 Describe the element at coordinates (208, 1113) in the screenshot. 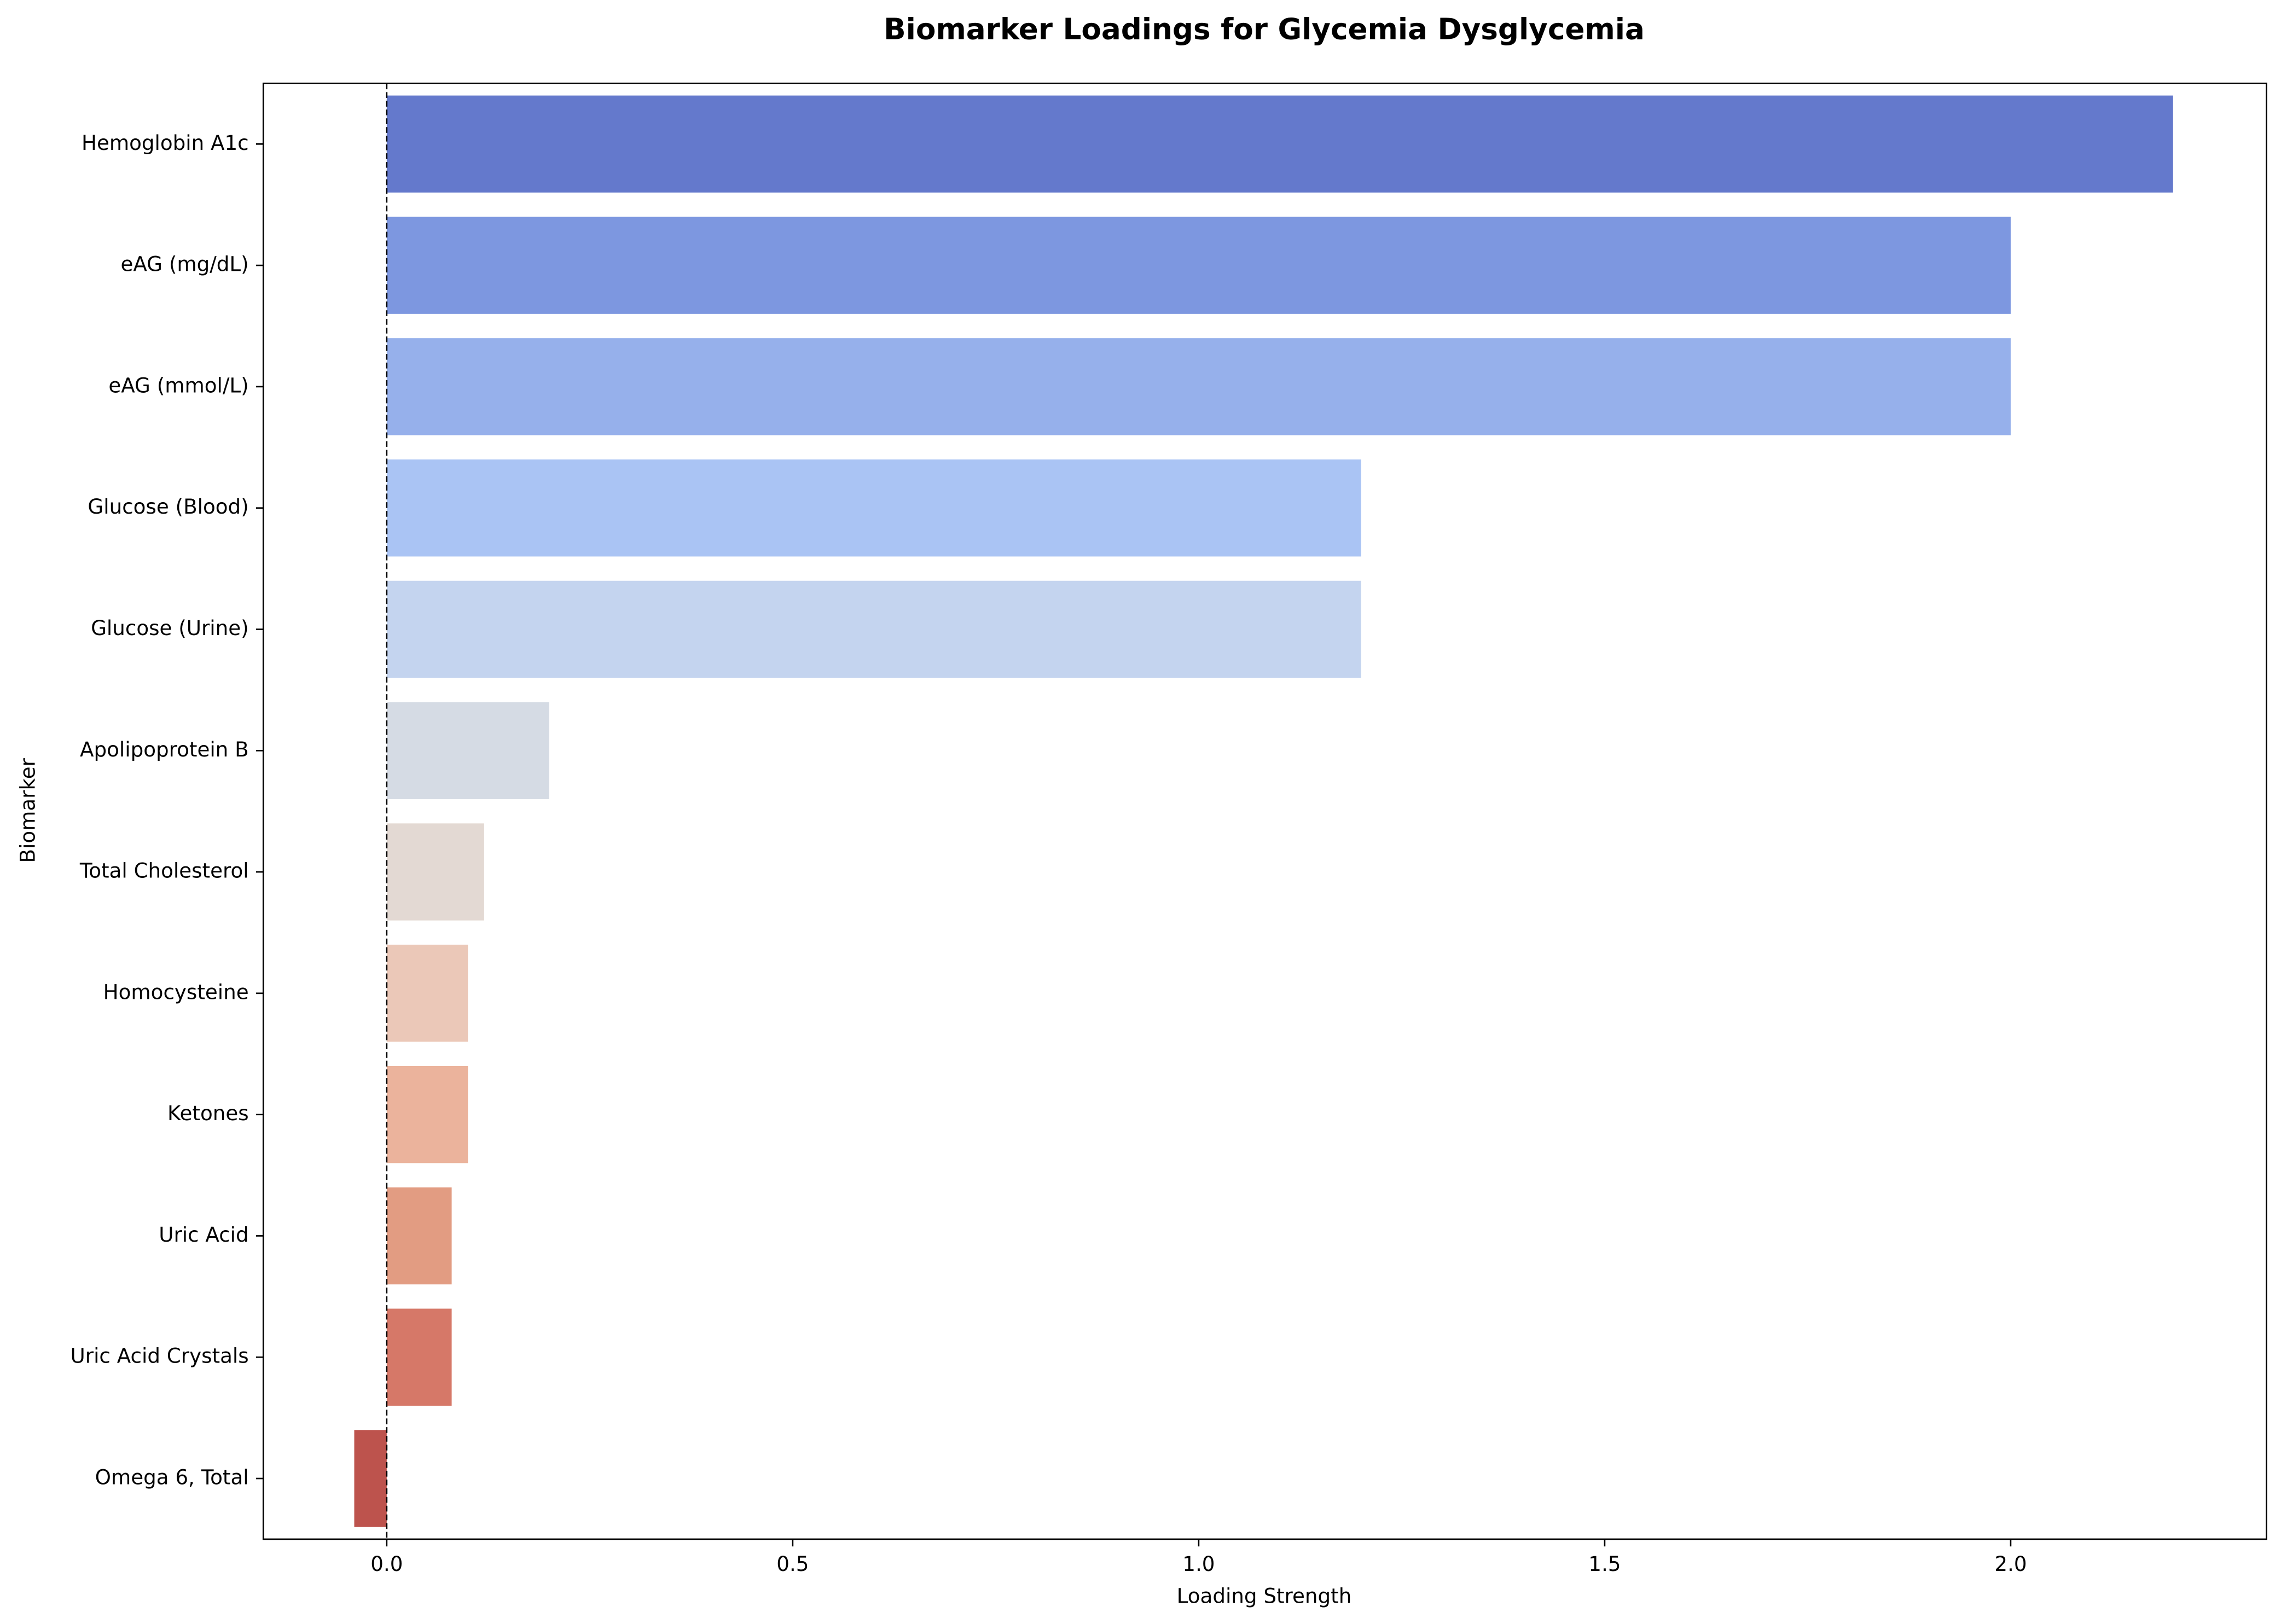

I see `y-tick-label: Ketones` at that location.